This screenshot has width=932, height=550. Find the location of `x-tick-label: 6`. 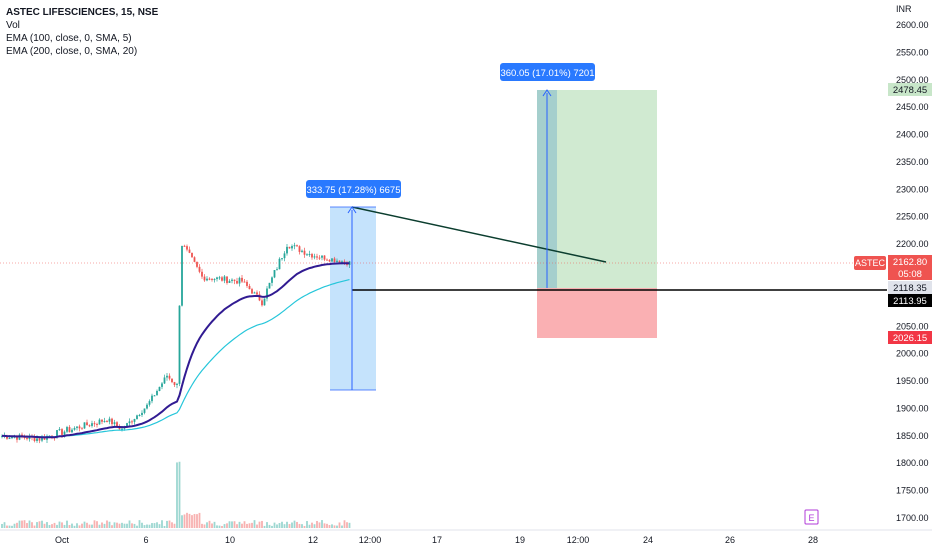

x-tick-label: 6 is located at coordinates (145, 540).